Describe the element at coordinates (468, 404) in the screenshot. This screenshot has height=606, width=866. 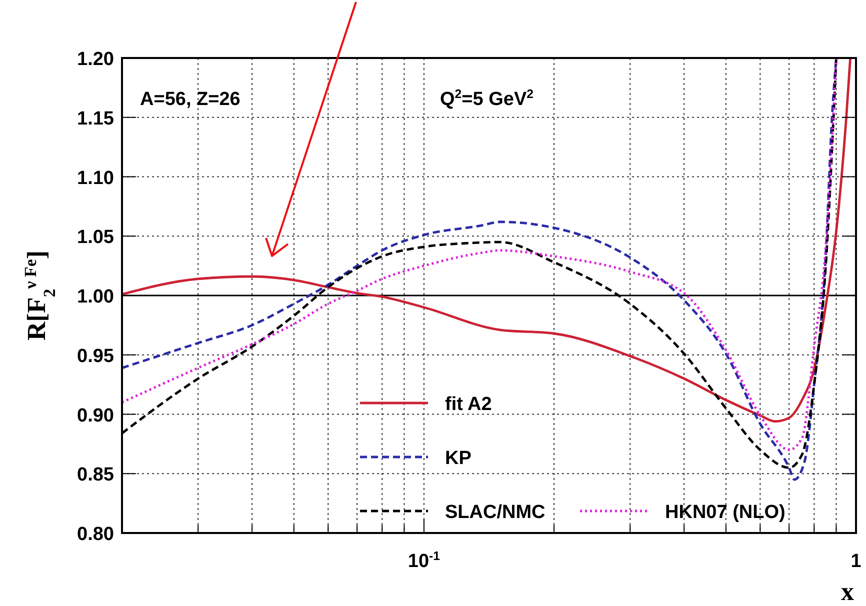
I see `legend-label: fit A2` at that location.